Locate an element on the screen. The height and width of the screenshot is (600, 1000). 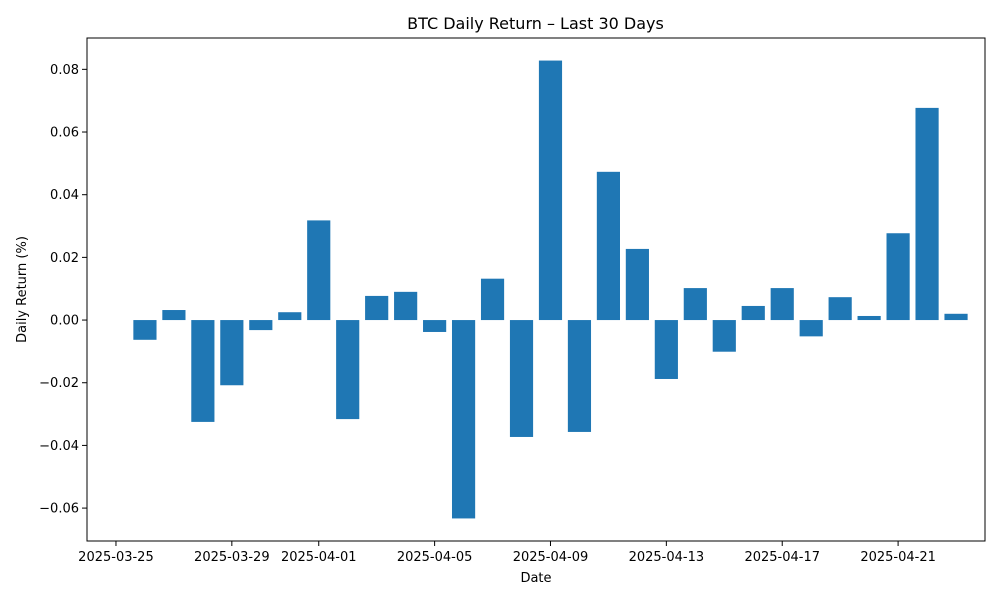
y-tick-label: −0.06 is located at coordinates (59, 509).